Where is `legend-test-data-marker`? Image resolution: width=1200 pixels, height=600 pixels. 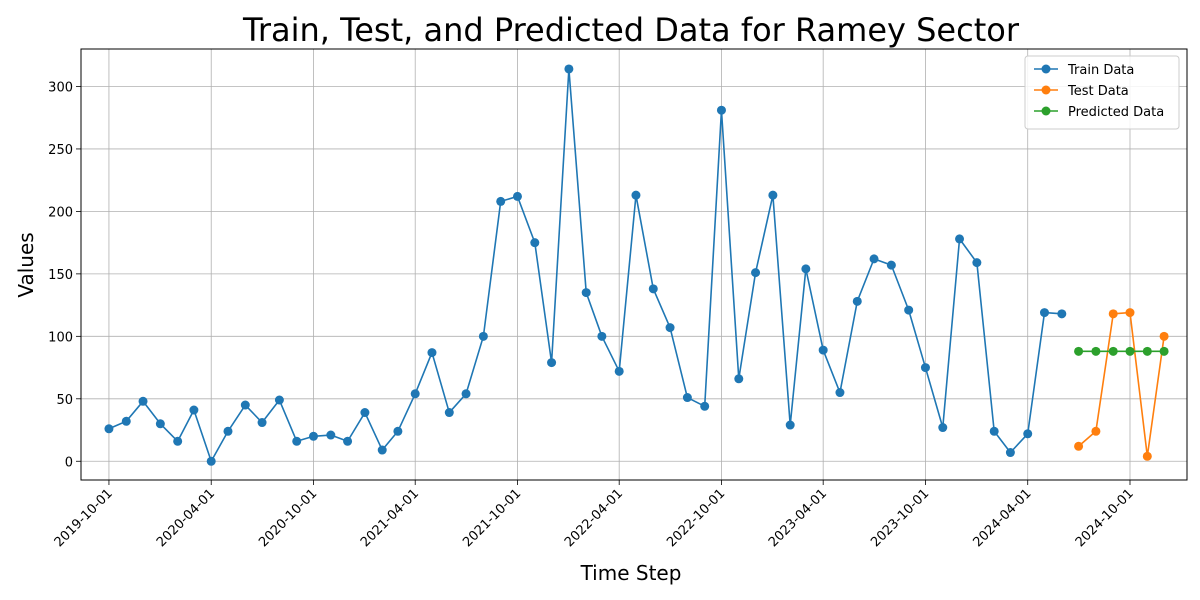
legend-test-data-marker is located at coordinates (1046, 90).